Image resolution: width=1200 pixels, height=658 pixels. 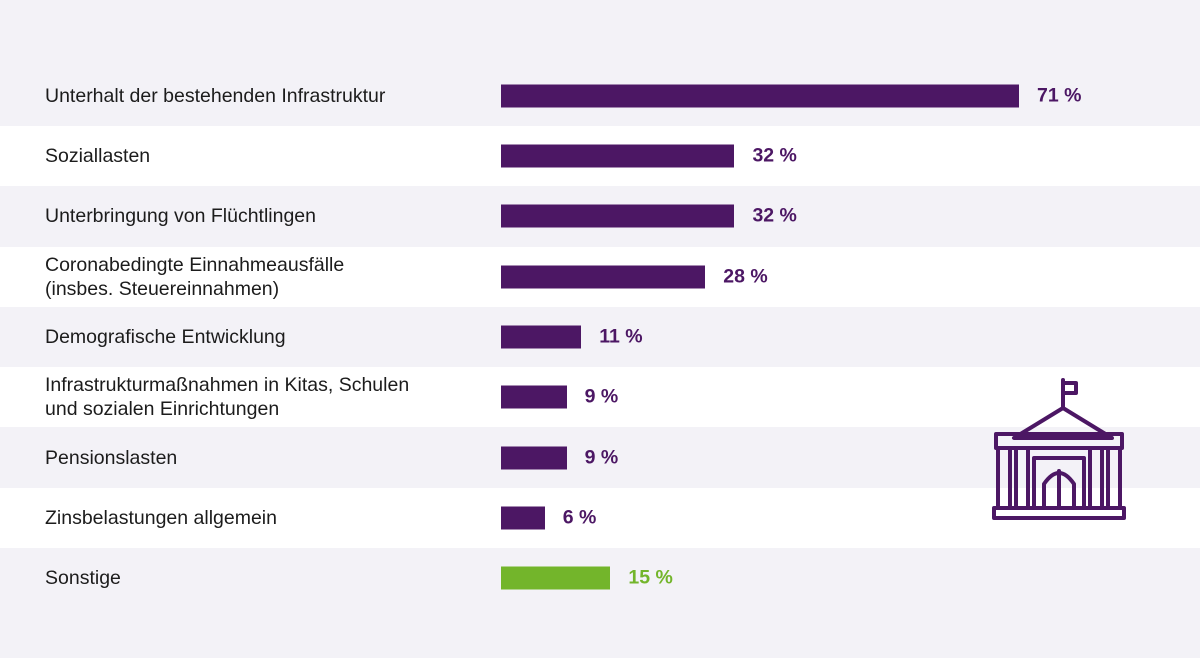 What do you see at coordinates (215, 96) in the screenshot?
I see `category-label: Unterhalt der bestehenden Infrastruktur` at bounding box center [215, 96].